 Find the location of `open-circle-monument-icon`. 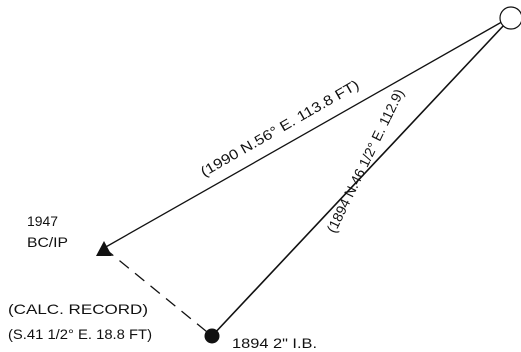

open-circle-monument-icon is located at coordinates (510, 18).